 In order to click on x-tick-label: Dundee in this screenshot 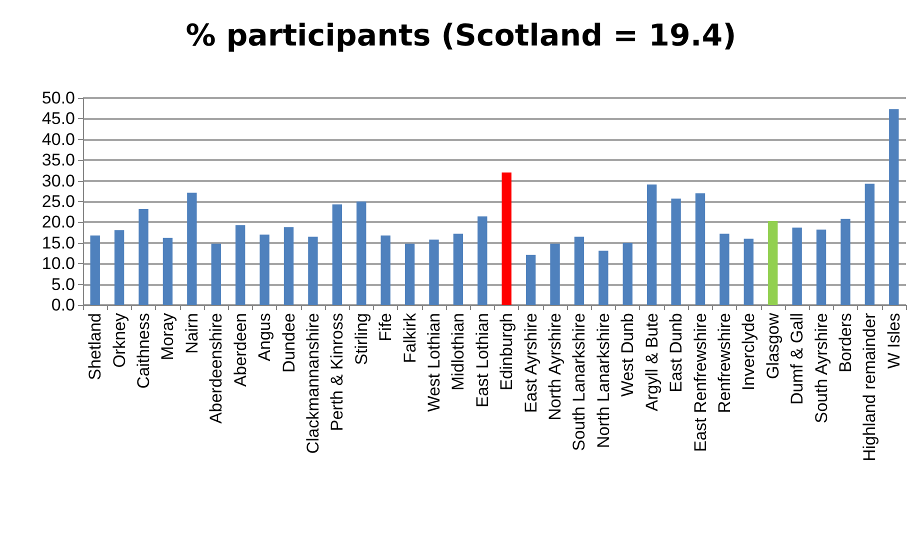, I will do `click(288, 343)`.